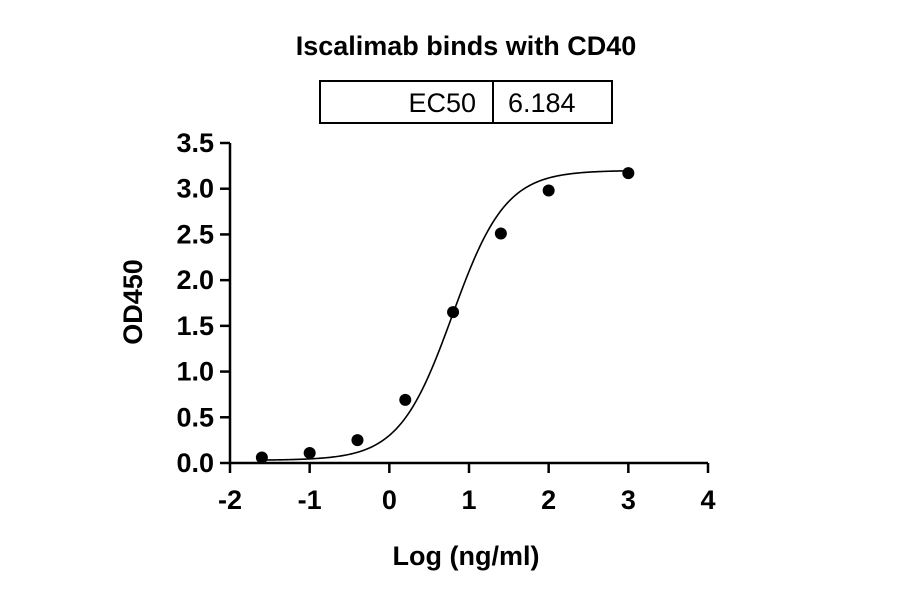 The width and height of the screenshot is (900, 594). I want to click on y-tick-label: 2.0, so click(195, 280).